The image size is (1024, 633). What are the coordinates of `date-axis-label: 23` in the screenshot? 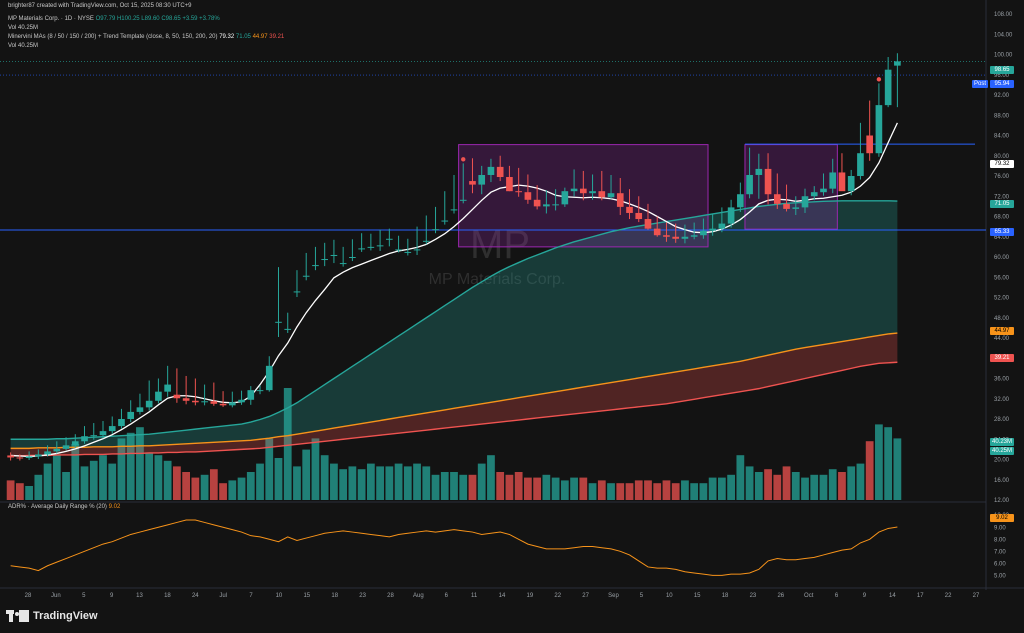 It's located at (753, 596).